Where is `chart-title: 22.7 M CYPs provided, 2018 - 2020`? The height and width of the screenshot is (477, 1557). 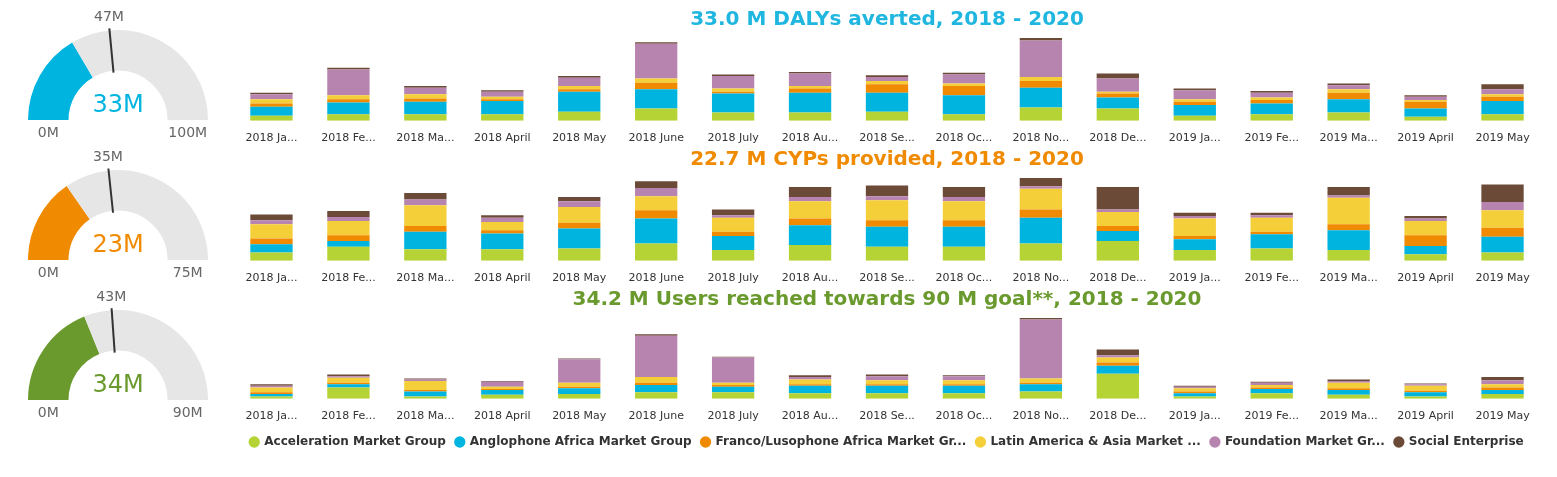
chart-title: 22.7 M CYPs provided, 2018 - 2020 is located at coordinates (887, 158).